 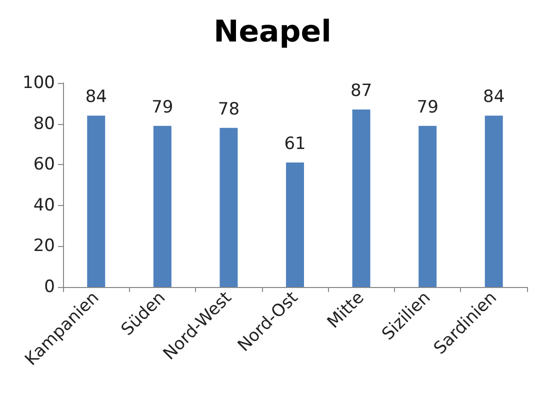 What do you see at coordinates (49, 287) in the screenshot?
I see `y-tick-label: 0` at bounding box center [49, 287].